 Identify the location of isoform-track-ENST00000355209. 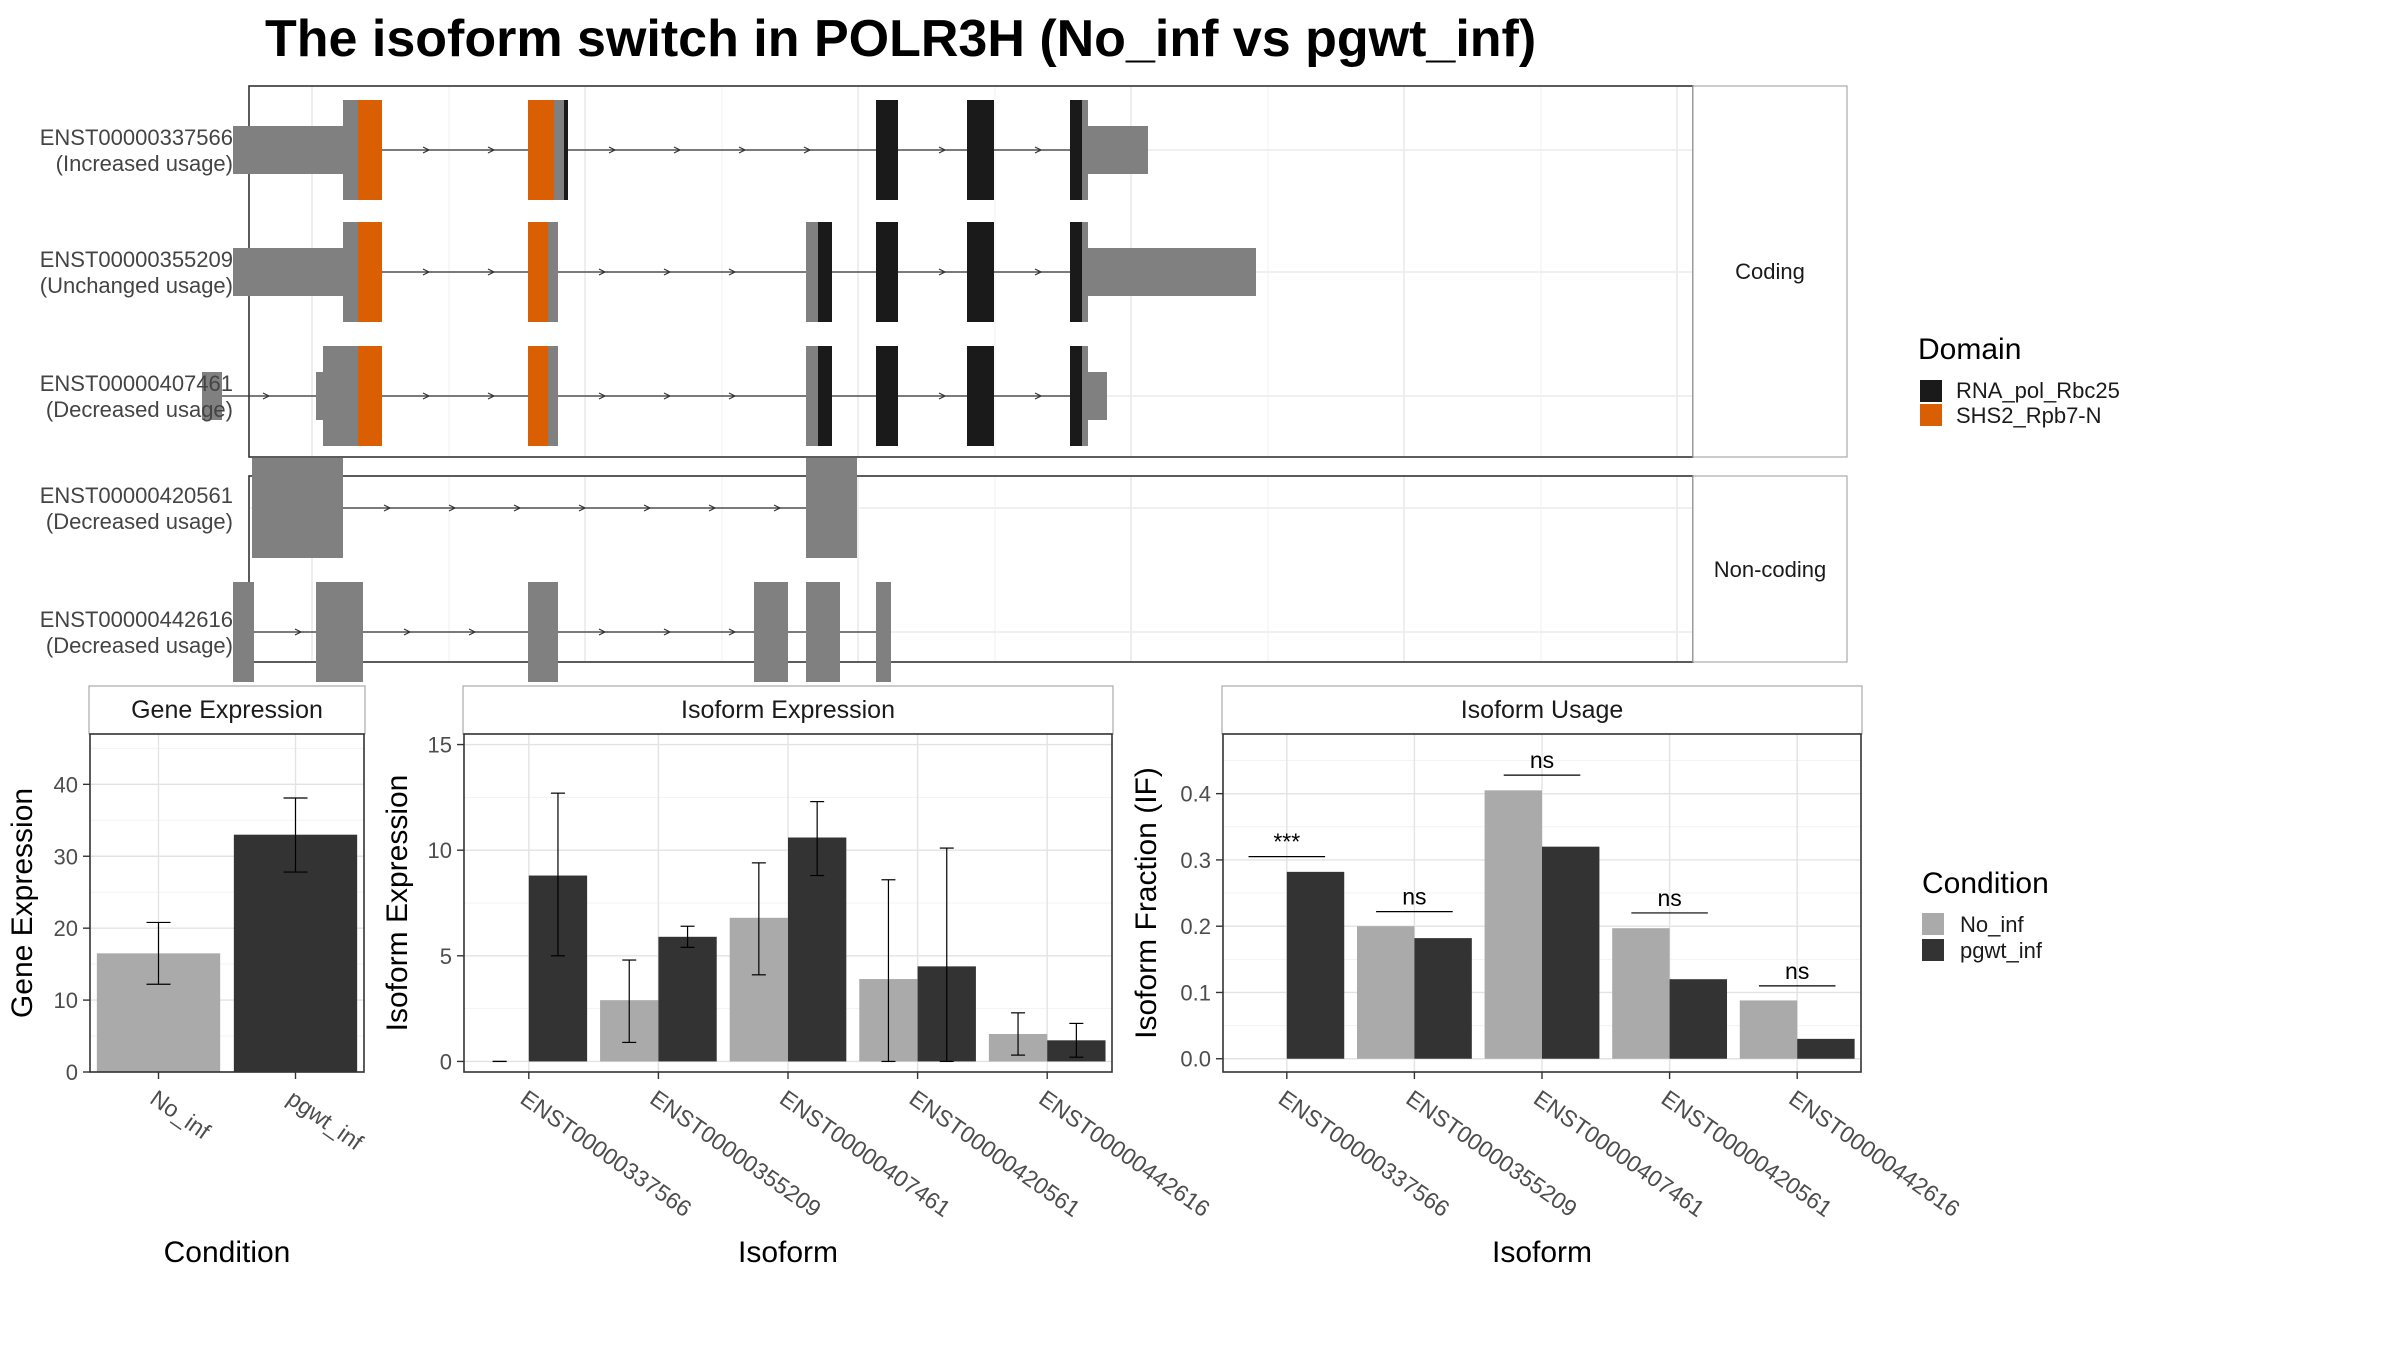
(744, 272).